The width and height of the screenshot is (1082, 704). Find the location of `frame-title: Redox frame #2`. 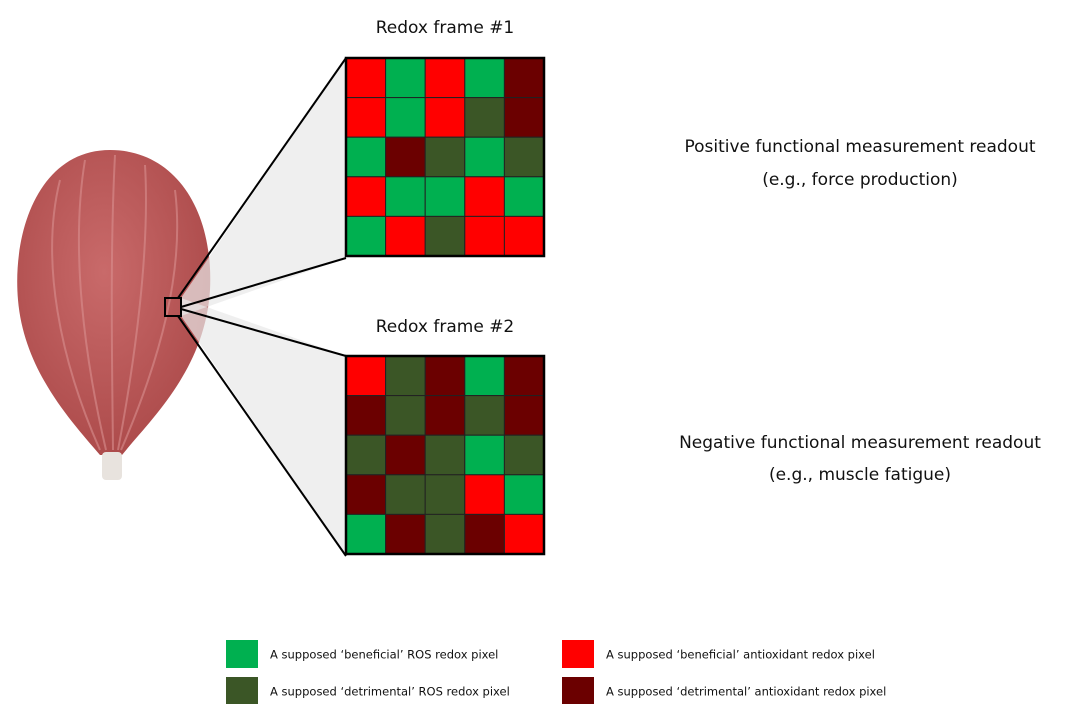

frame-title: Redox frame #2 is located at coordinates (445, 327).